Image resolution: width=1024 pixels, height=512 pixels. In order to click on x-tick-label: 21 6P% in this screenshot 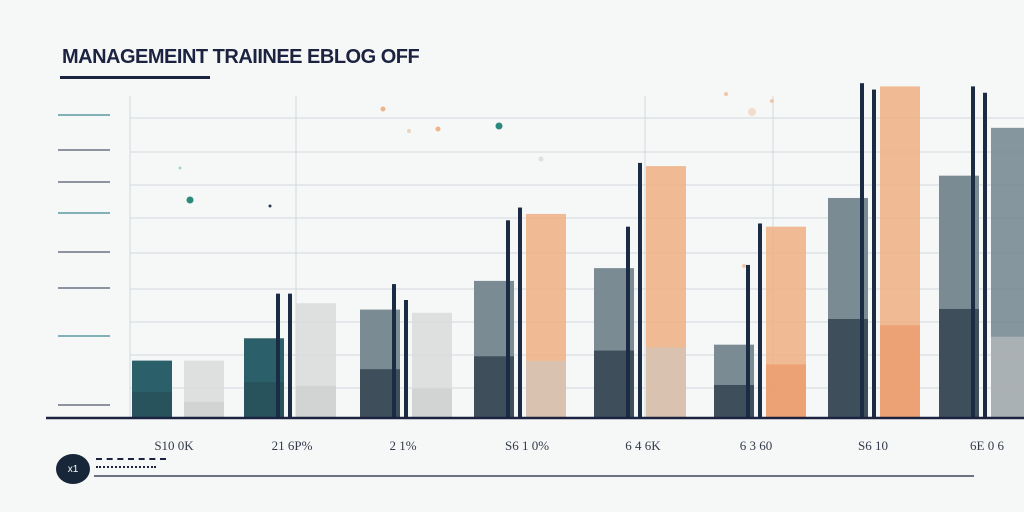, I will do `click(292, 445)`.